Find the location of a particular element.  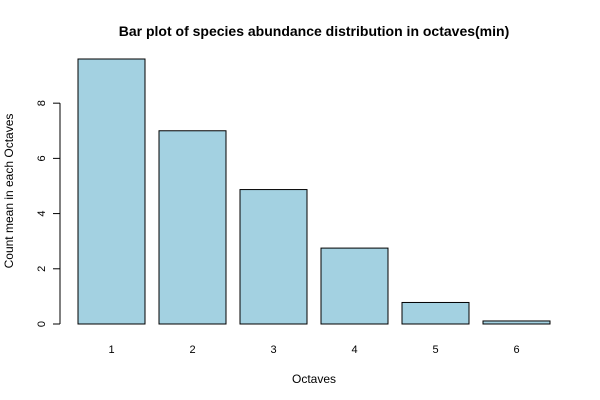

y-tick-label: 0 is located at coordinates (42, 324).